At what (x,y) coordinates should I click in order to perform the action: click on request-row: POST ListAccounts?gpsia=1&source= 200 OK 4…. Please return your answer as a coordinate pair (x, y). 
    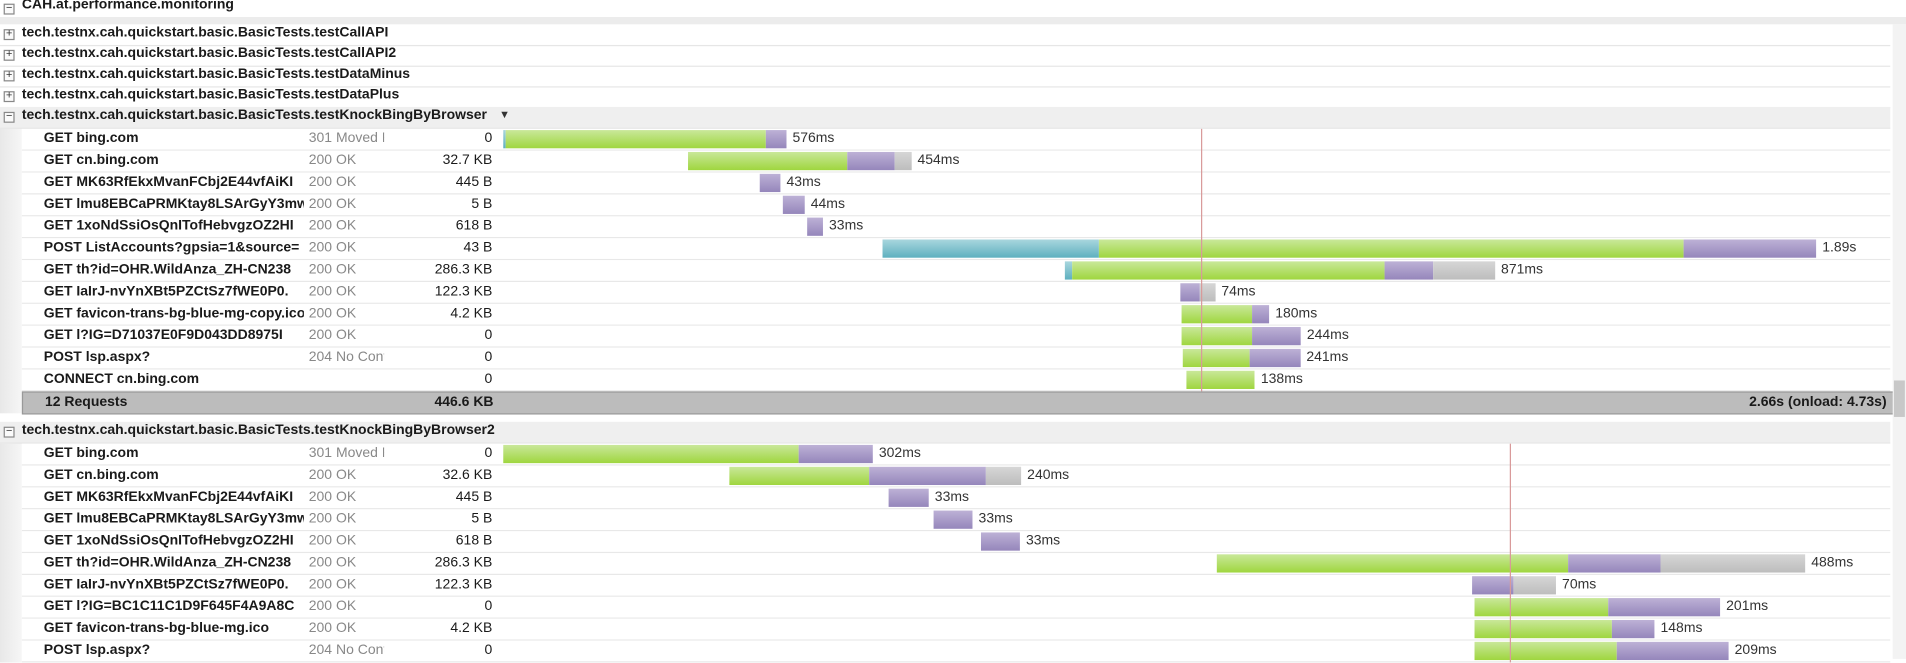
    Looking at the image, I should click on (956, 249).